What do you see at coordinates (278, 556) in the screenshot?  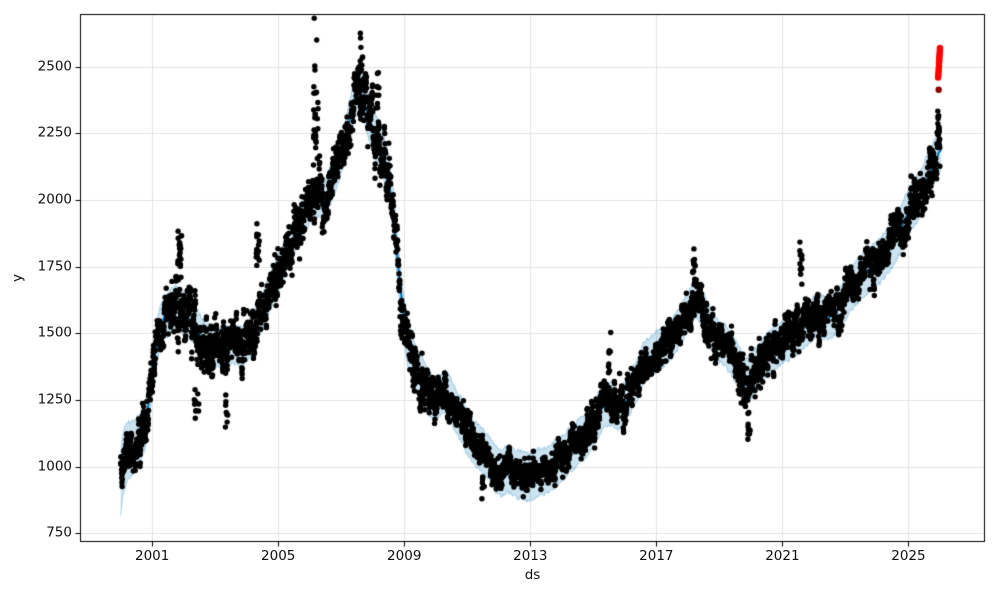 I see `x-tick-label: 2005` at bounding box center [278, 556].